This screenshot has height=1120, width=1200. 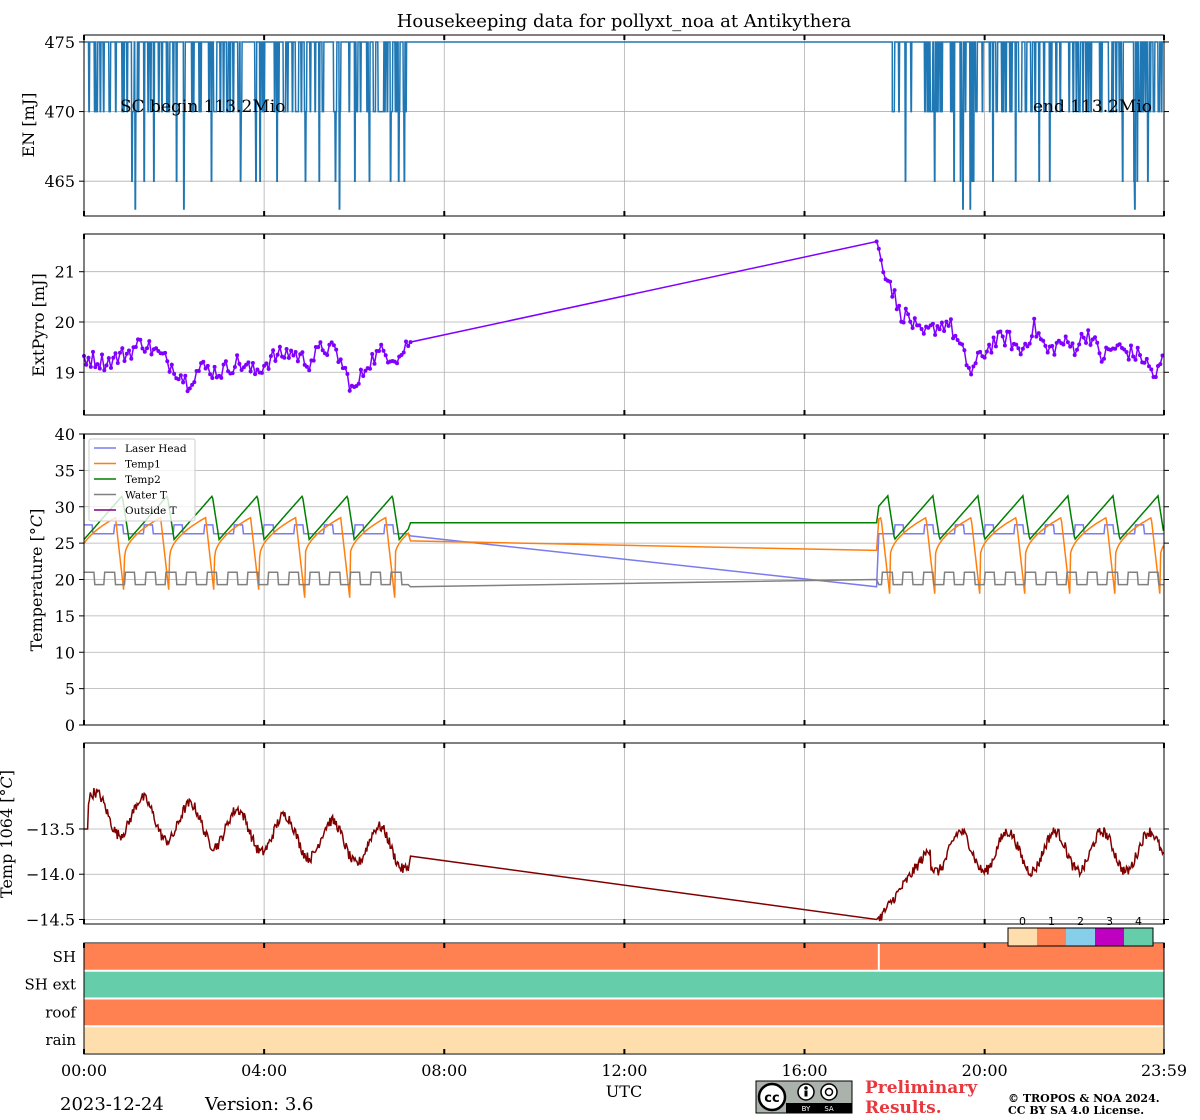 I want to click on annotation-end: end 113.2Mio, so click(x=1092, y=107).